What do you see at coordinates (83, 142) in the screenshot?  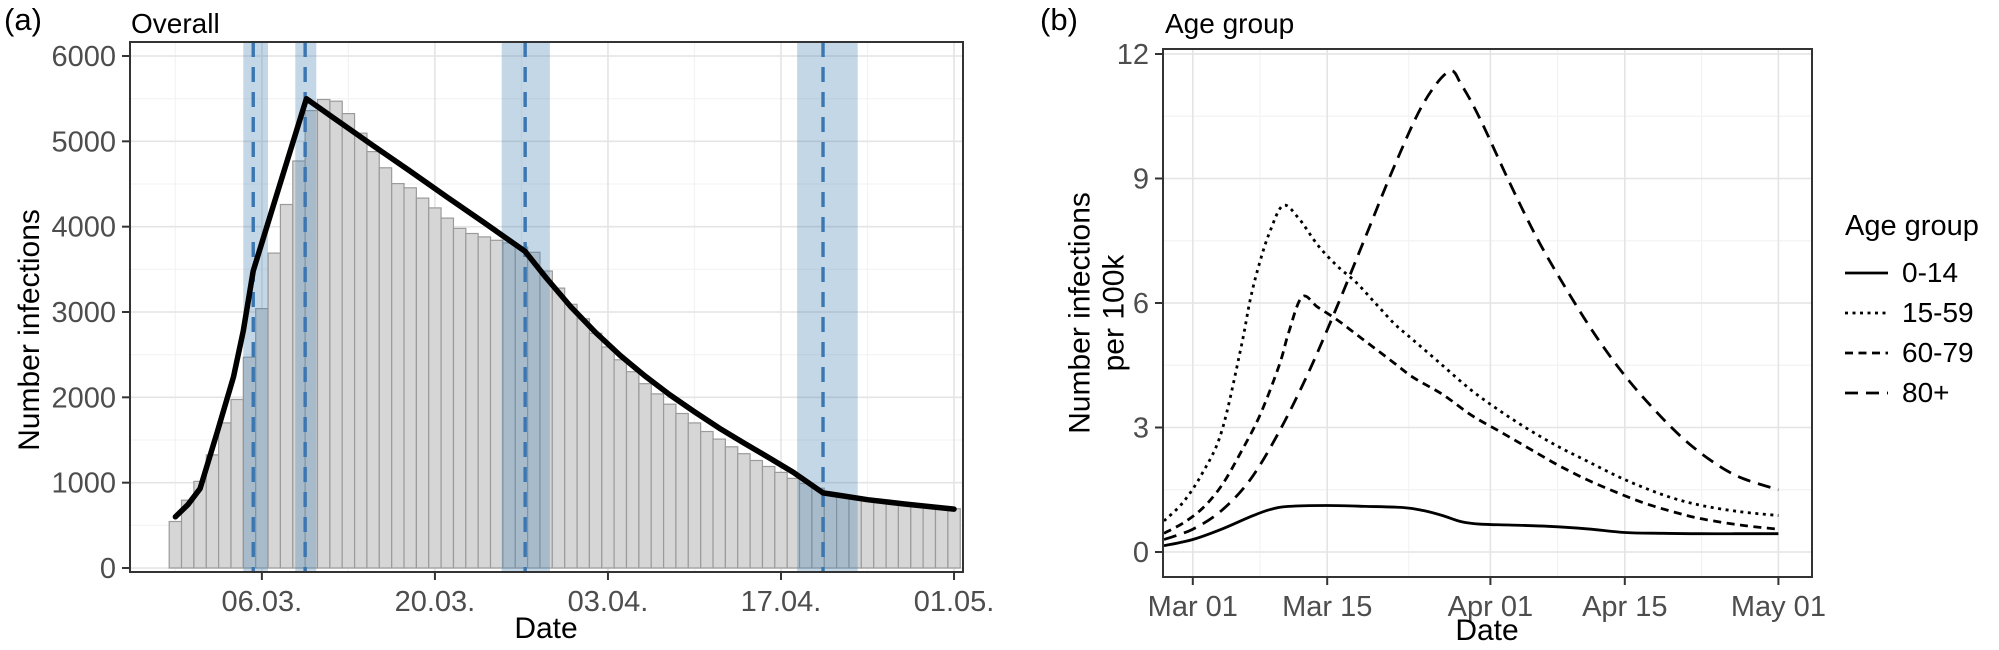 I see `y-tick-label: 5000` at bounding box center [83, 142].